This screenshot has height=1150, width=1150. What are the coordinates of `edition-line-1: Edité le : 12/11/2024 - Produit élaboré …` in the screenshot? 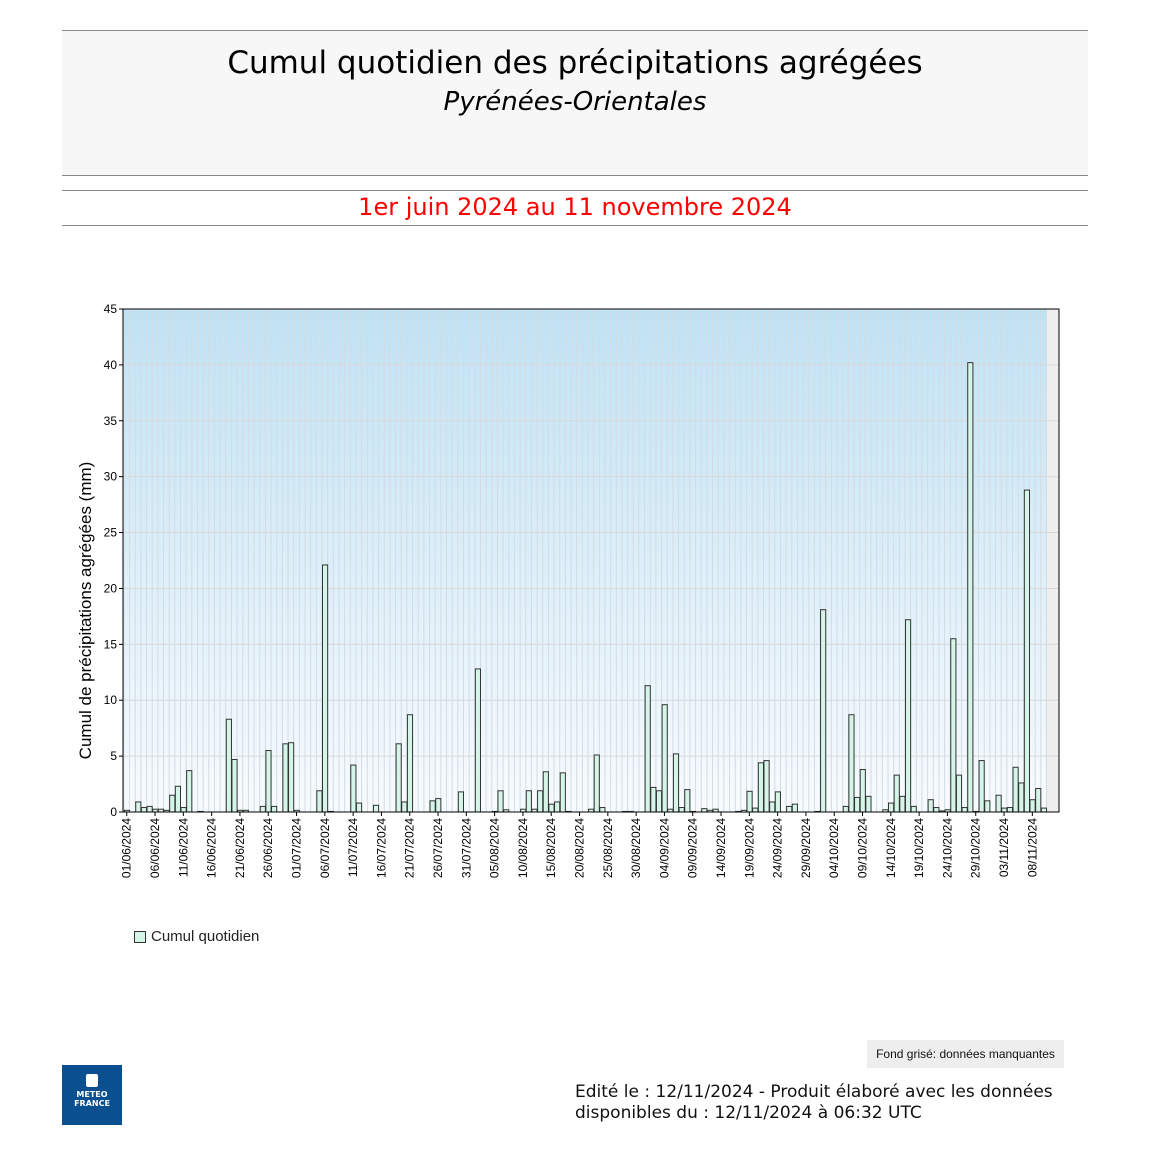 It's located at (814, 1092).